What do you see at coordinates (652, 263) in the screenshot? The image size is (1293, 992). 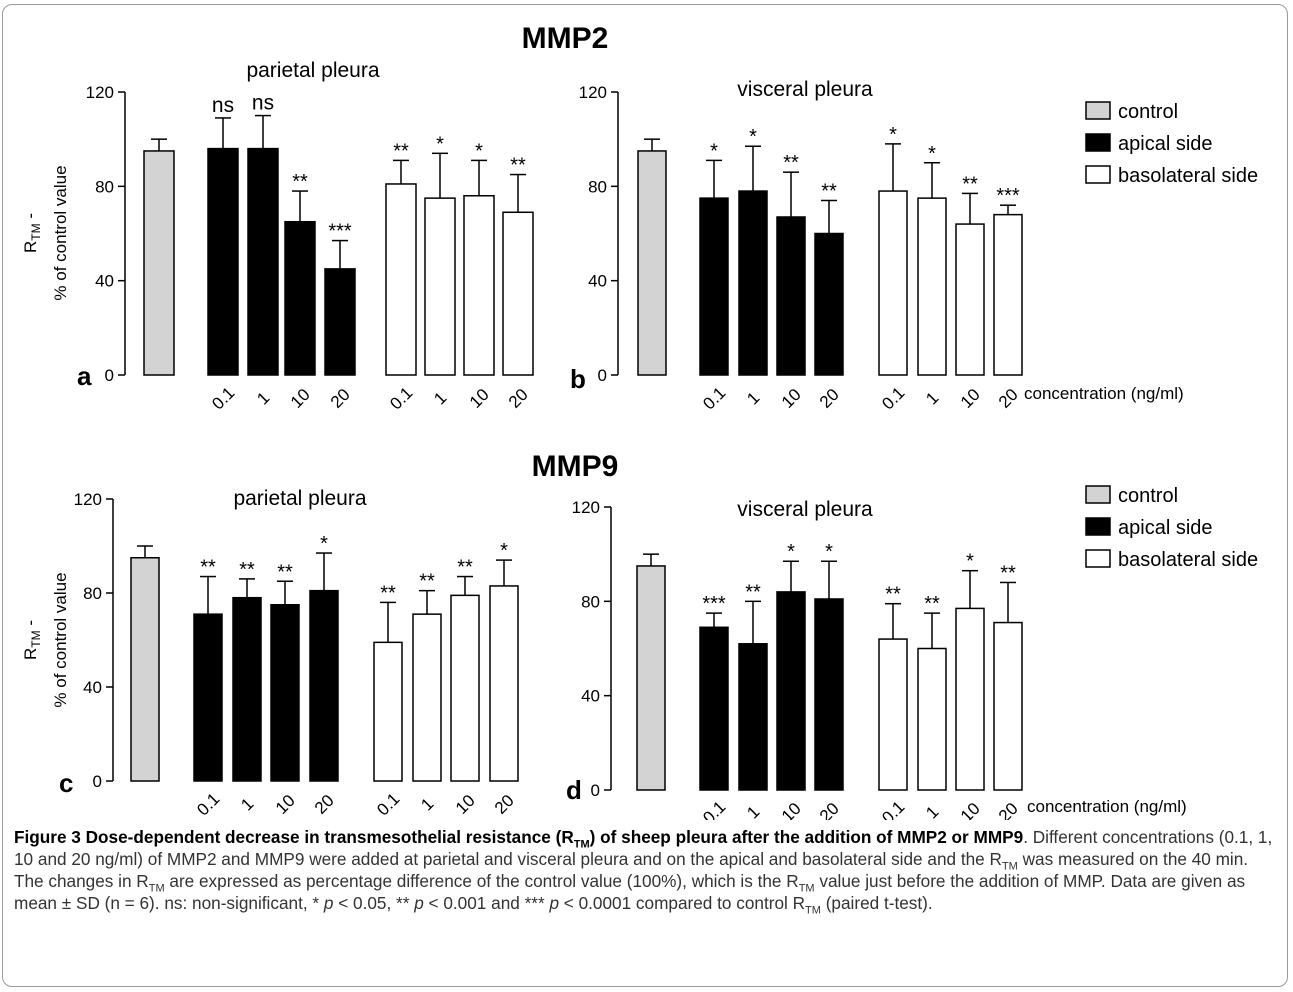 I see `panel-b-bar-control` at bounding box center [652, 263].